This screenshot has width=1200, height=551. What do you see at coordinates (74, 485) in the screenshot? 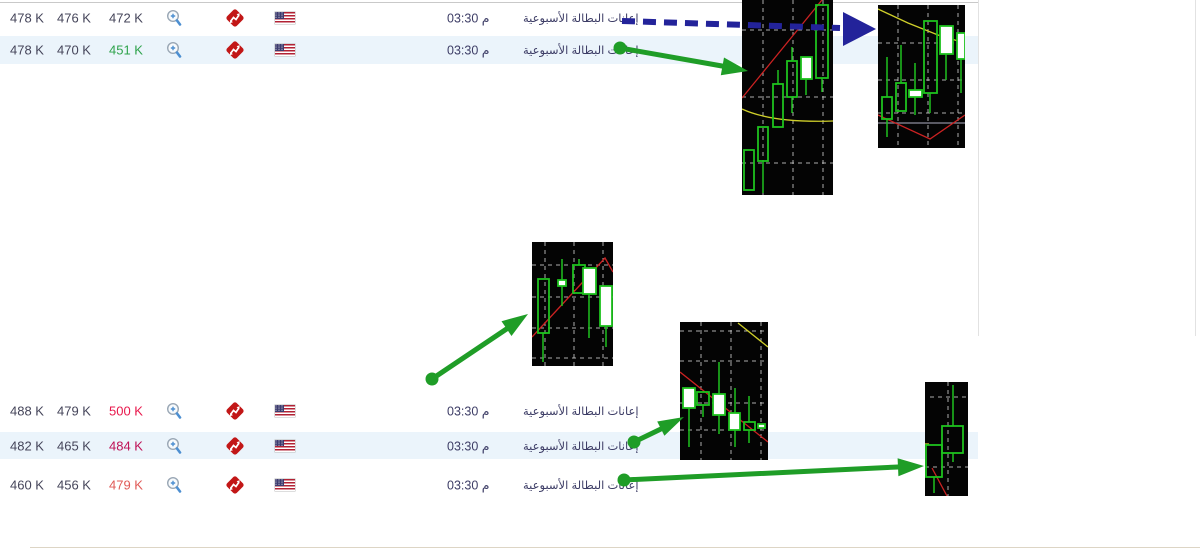
I see `forecast-value: 456 K` at bounding box center [74, 485].